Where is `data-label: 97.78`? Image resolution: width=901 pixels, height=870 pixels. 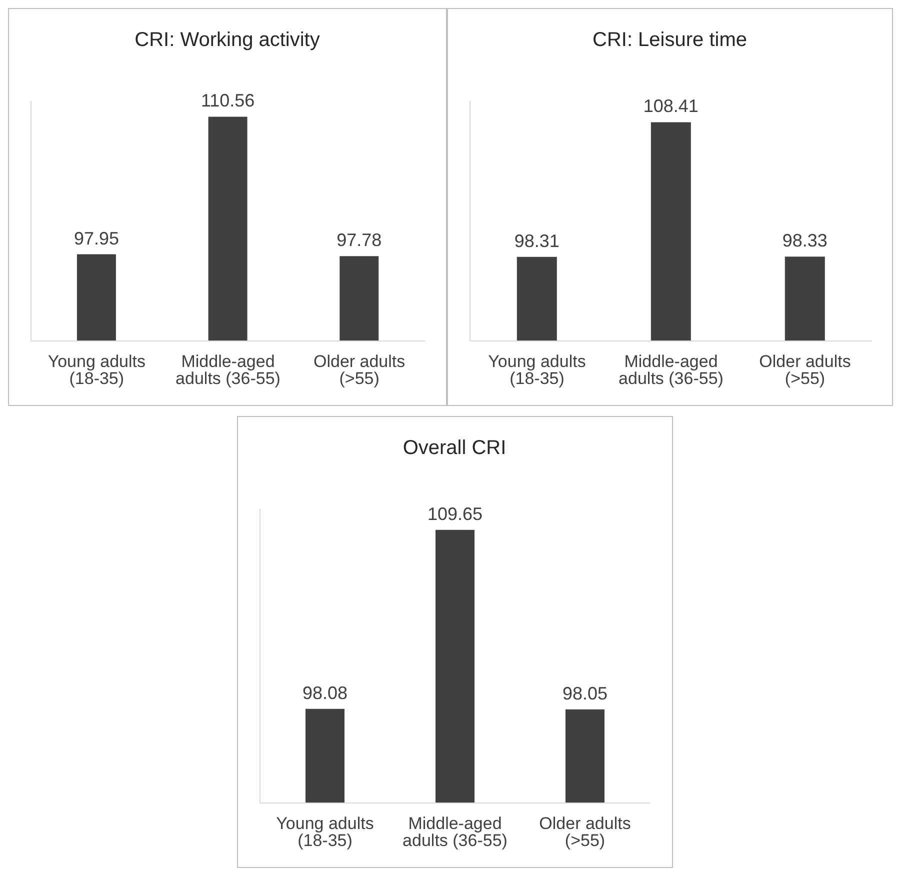 data-label: 97.78 is located at coordinates (359, 240).